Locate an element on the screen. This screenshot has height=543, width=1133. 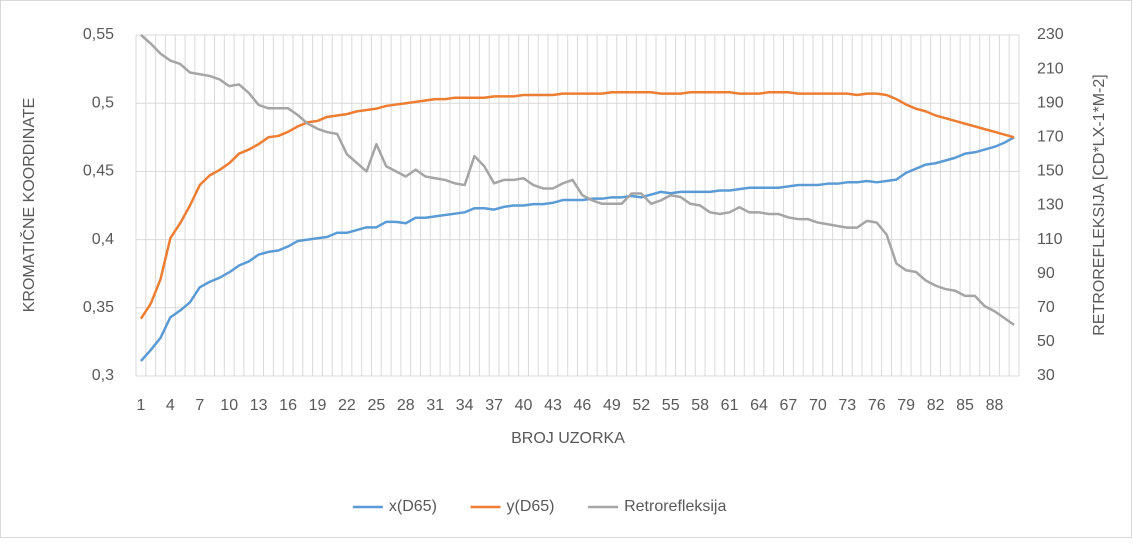
y2-tick-label: 170 is located at coordinates (1050, 137).